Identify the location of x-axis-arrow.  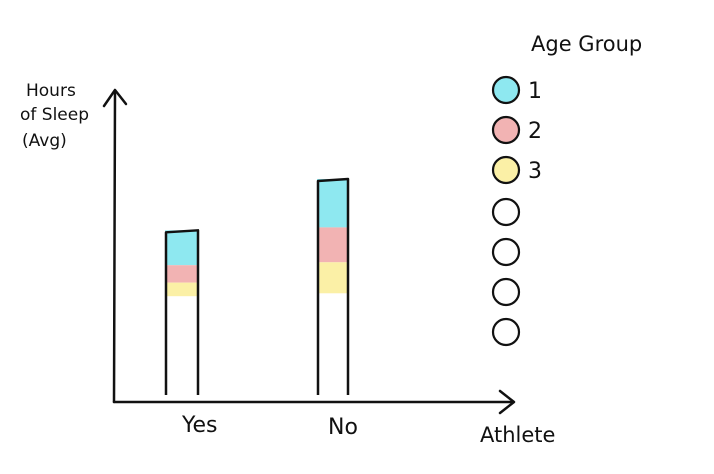
(507, 402).